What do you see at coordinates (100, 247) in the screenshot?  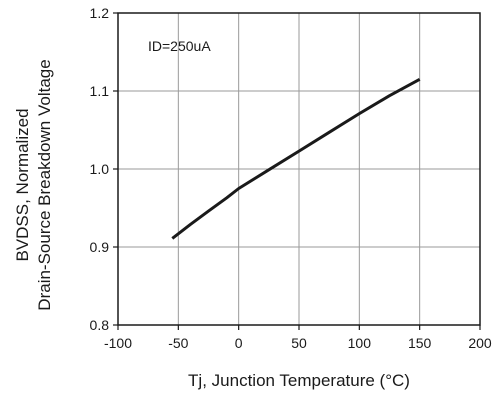 I see `y-tick-label: 0.9` at bounding box center [100, 247].